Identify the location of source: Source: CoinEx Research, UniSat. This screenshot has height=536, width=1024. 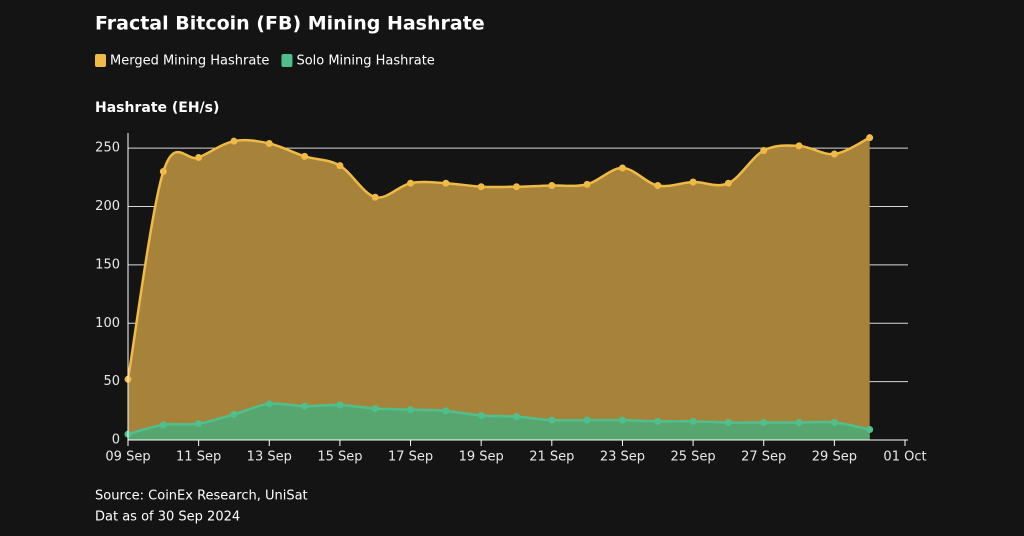
(201, 496).